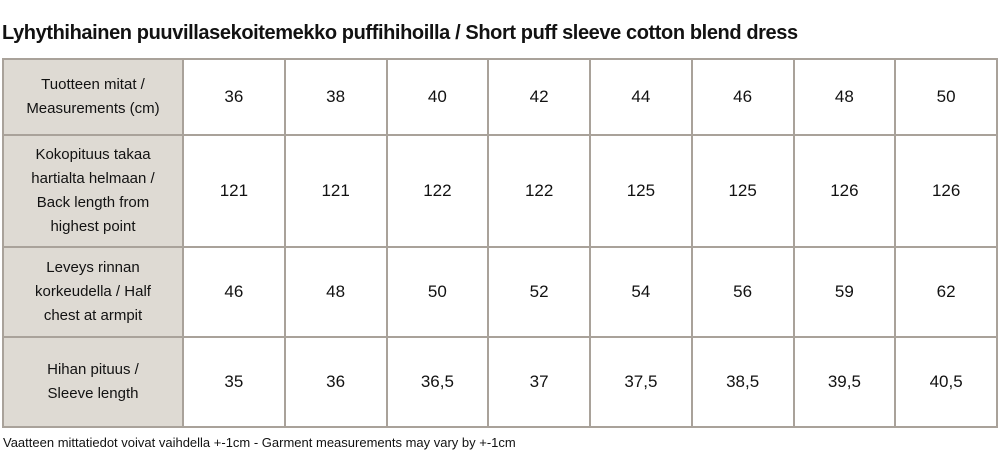  Describe the element at coordinates (234, 97) in the screenshot. I see `size-column-header: 36` at that location.